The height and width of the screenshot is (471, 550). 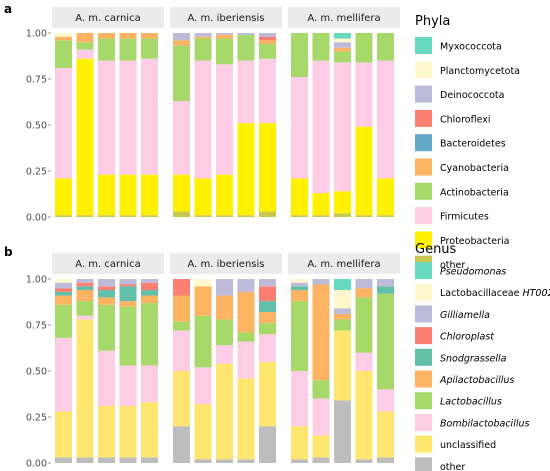 What do you see at coordinates (474, 168) in the screenshot?
I see `legend-label-cyanobacteria: Cyanobacteria` at bounding box center [474, 168].